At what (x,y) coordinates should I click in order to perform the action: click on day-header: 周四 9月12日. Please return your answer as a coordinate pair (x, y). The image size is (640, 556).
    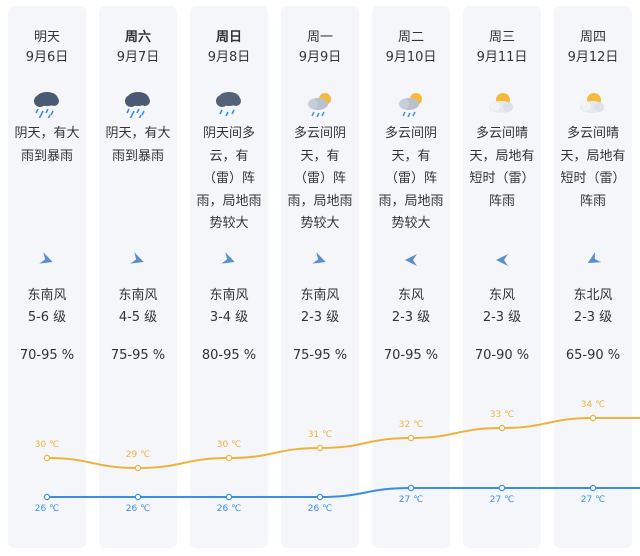
    Looking at the image, I should click on (593, 48).